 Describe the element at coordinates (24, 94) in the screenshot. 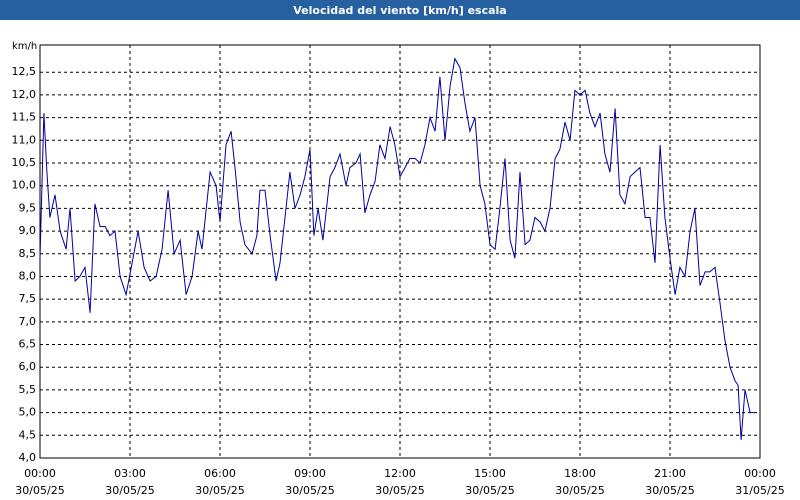

I see `y-tick-label: 12,0` at that location.